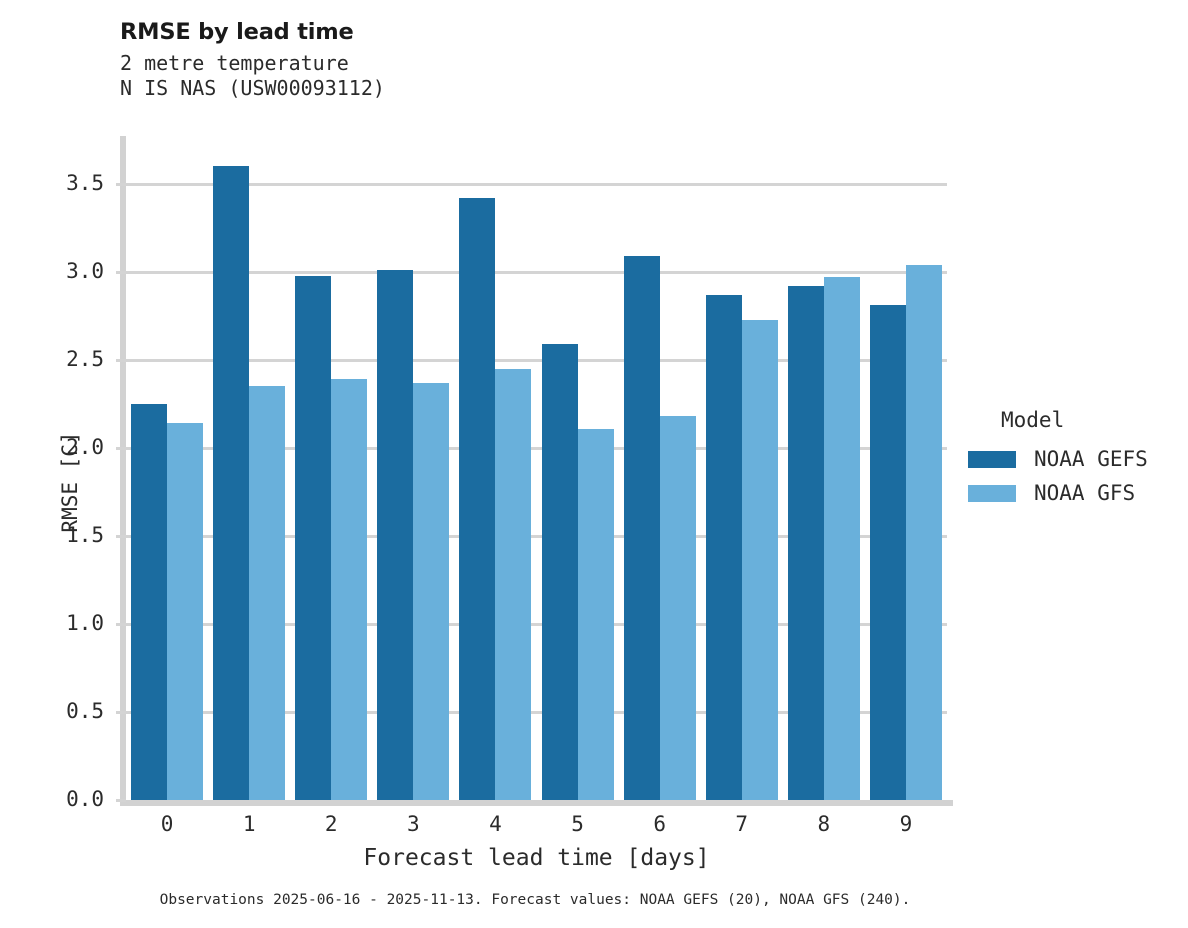 The width and height of the screenshot is (1188, 928). Describe the element at coordinates (536, 858) in the screenshot. I see `x-axis-title: Forecast lead time [days]` at that location.